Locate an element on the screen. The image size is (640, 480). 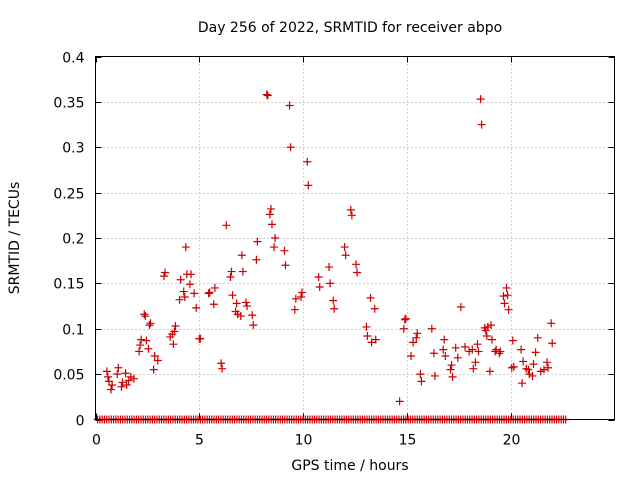
y-tick-label: 0.05 is located at coordinates (68, 376).